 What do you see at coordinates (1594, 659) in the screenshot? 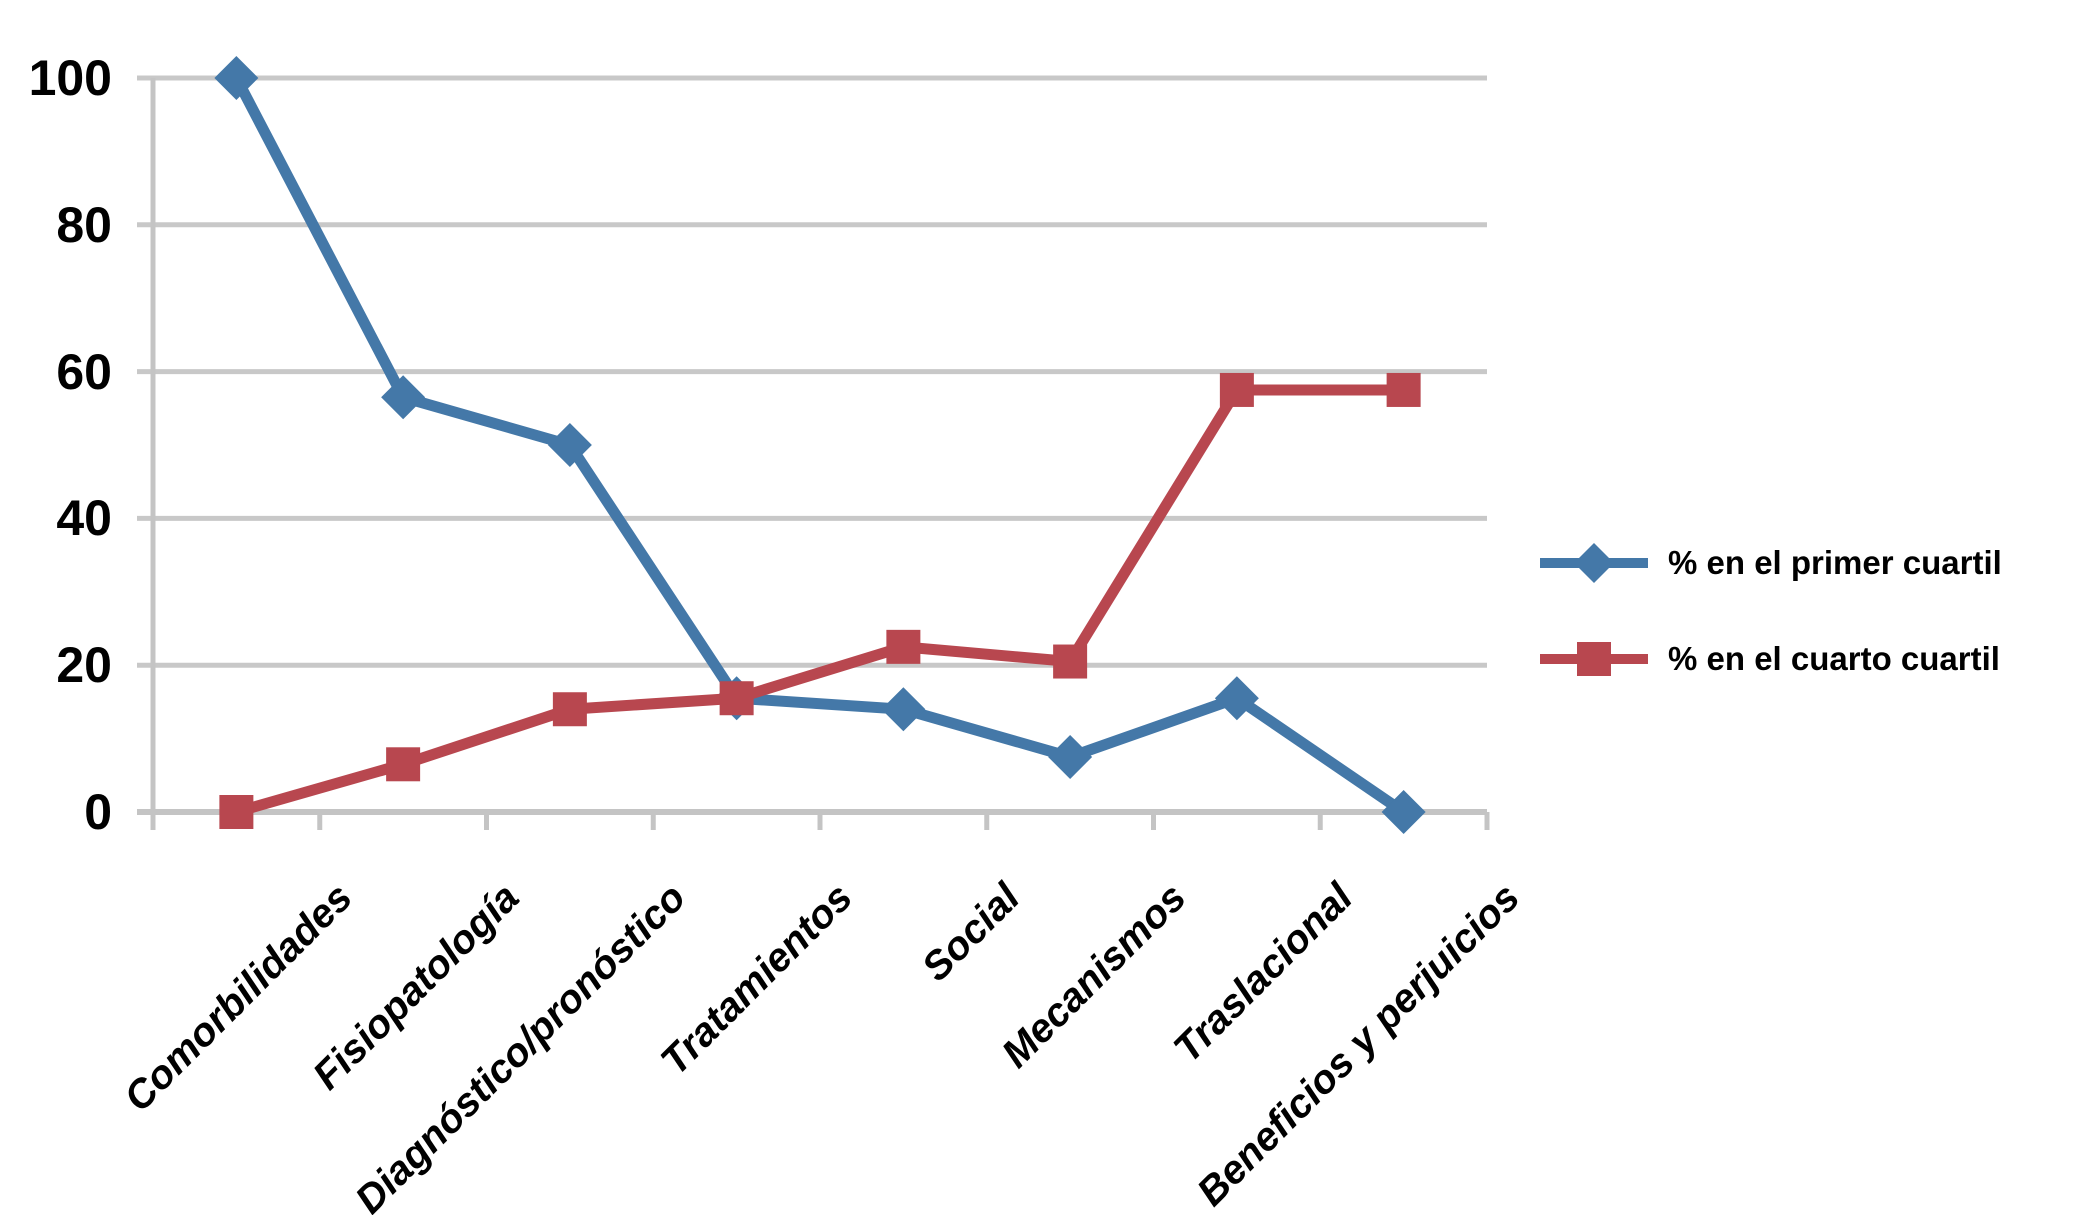
I see `legend-marker-square-icon` at bounding box center [1594, 659].